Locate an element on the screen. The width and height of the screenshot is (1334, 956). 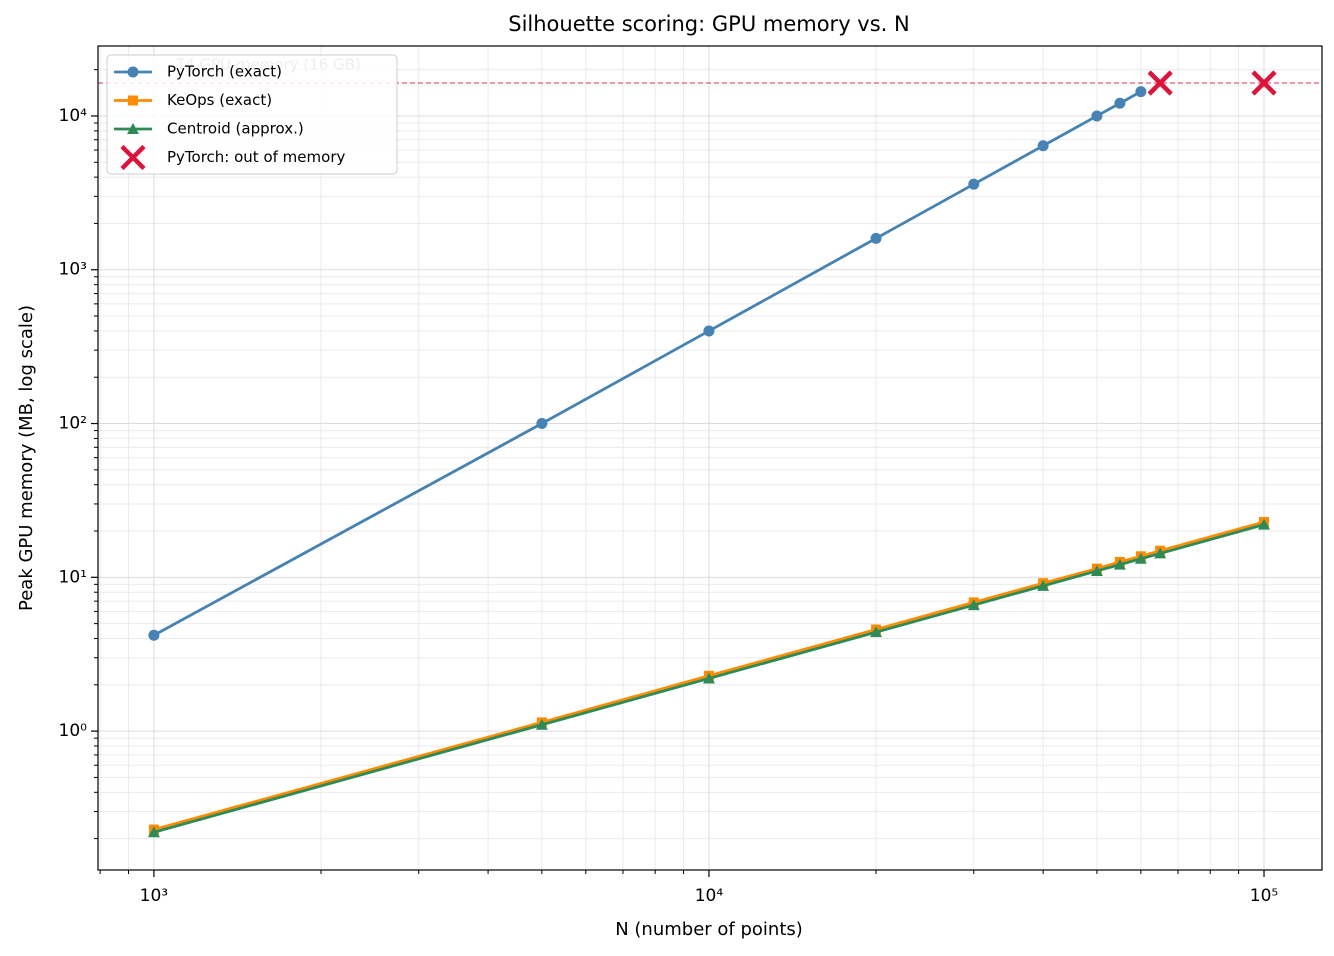
x-tick-label: 10⁴ is located at coordinates (709, 896).